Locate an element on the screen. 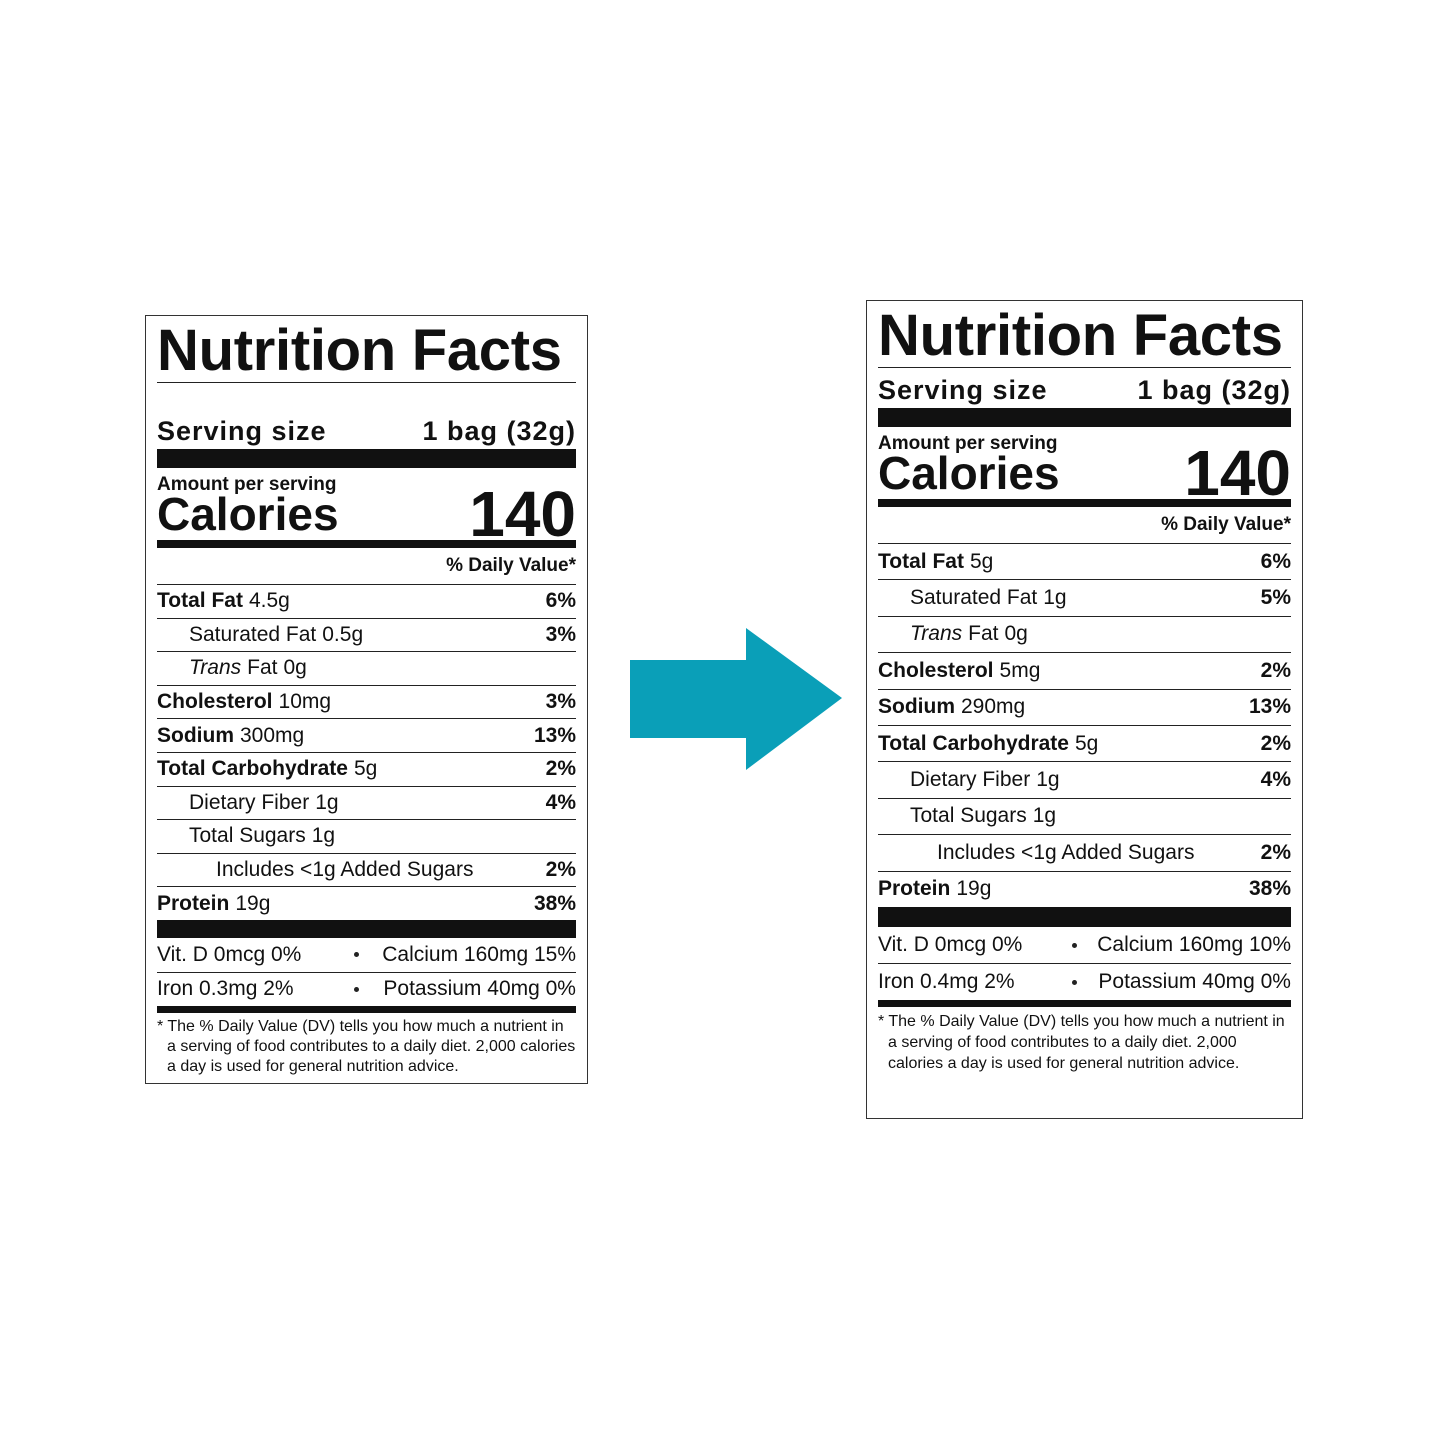 The image size is (1445, 1445). mineral-row: Vit. D 0mcg 0% Calcium 160mg 15% is located at coordinates (366, 955).